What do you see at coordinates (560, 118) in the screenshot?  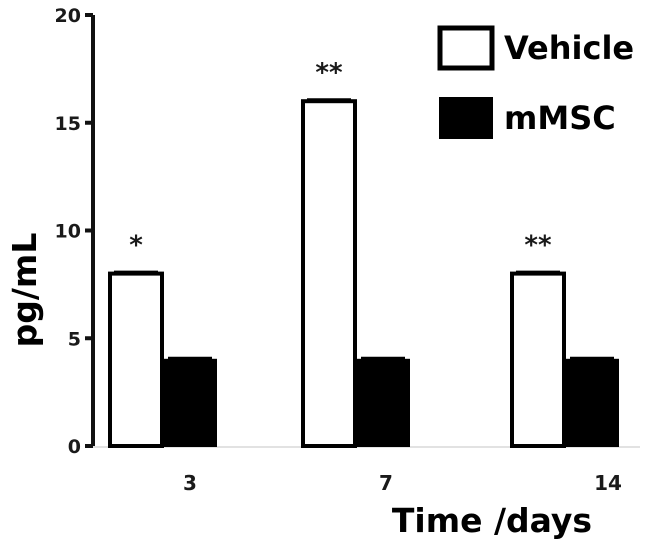 I see `legend-label-mmsc: mMSC` at bounding box center [560, 118].